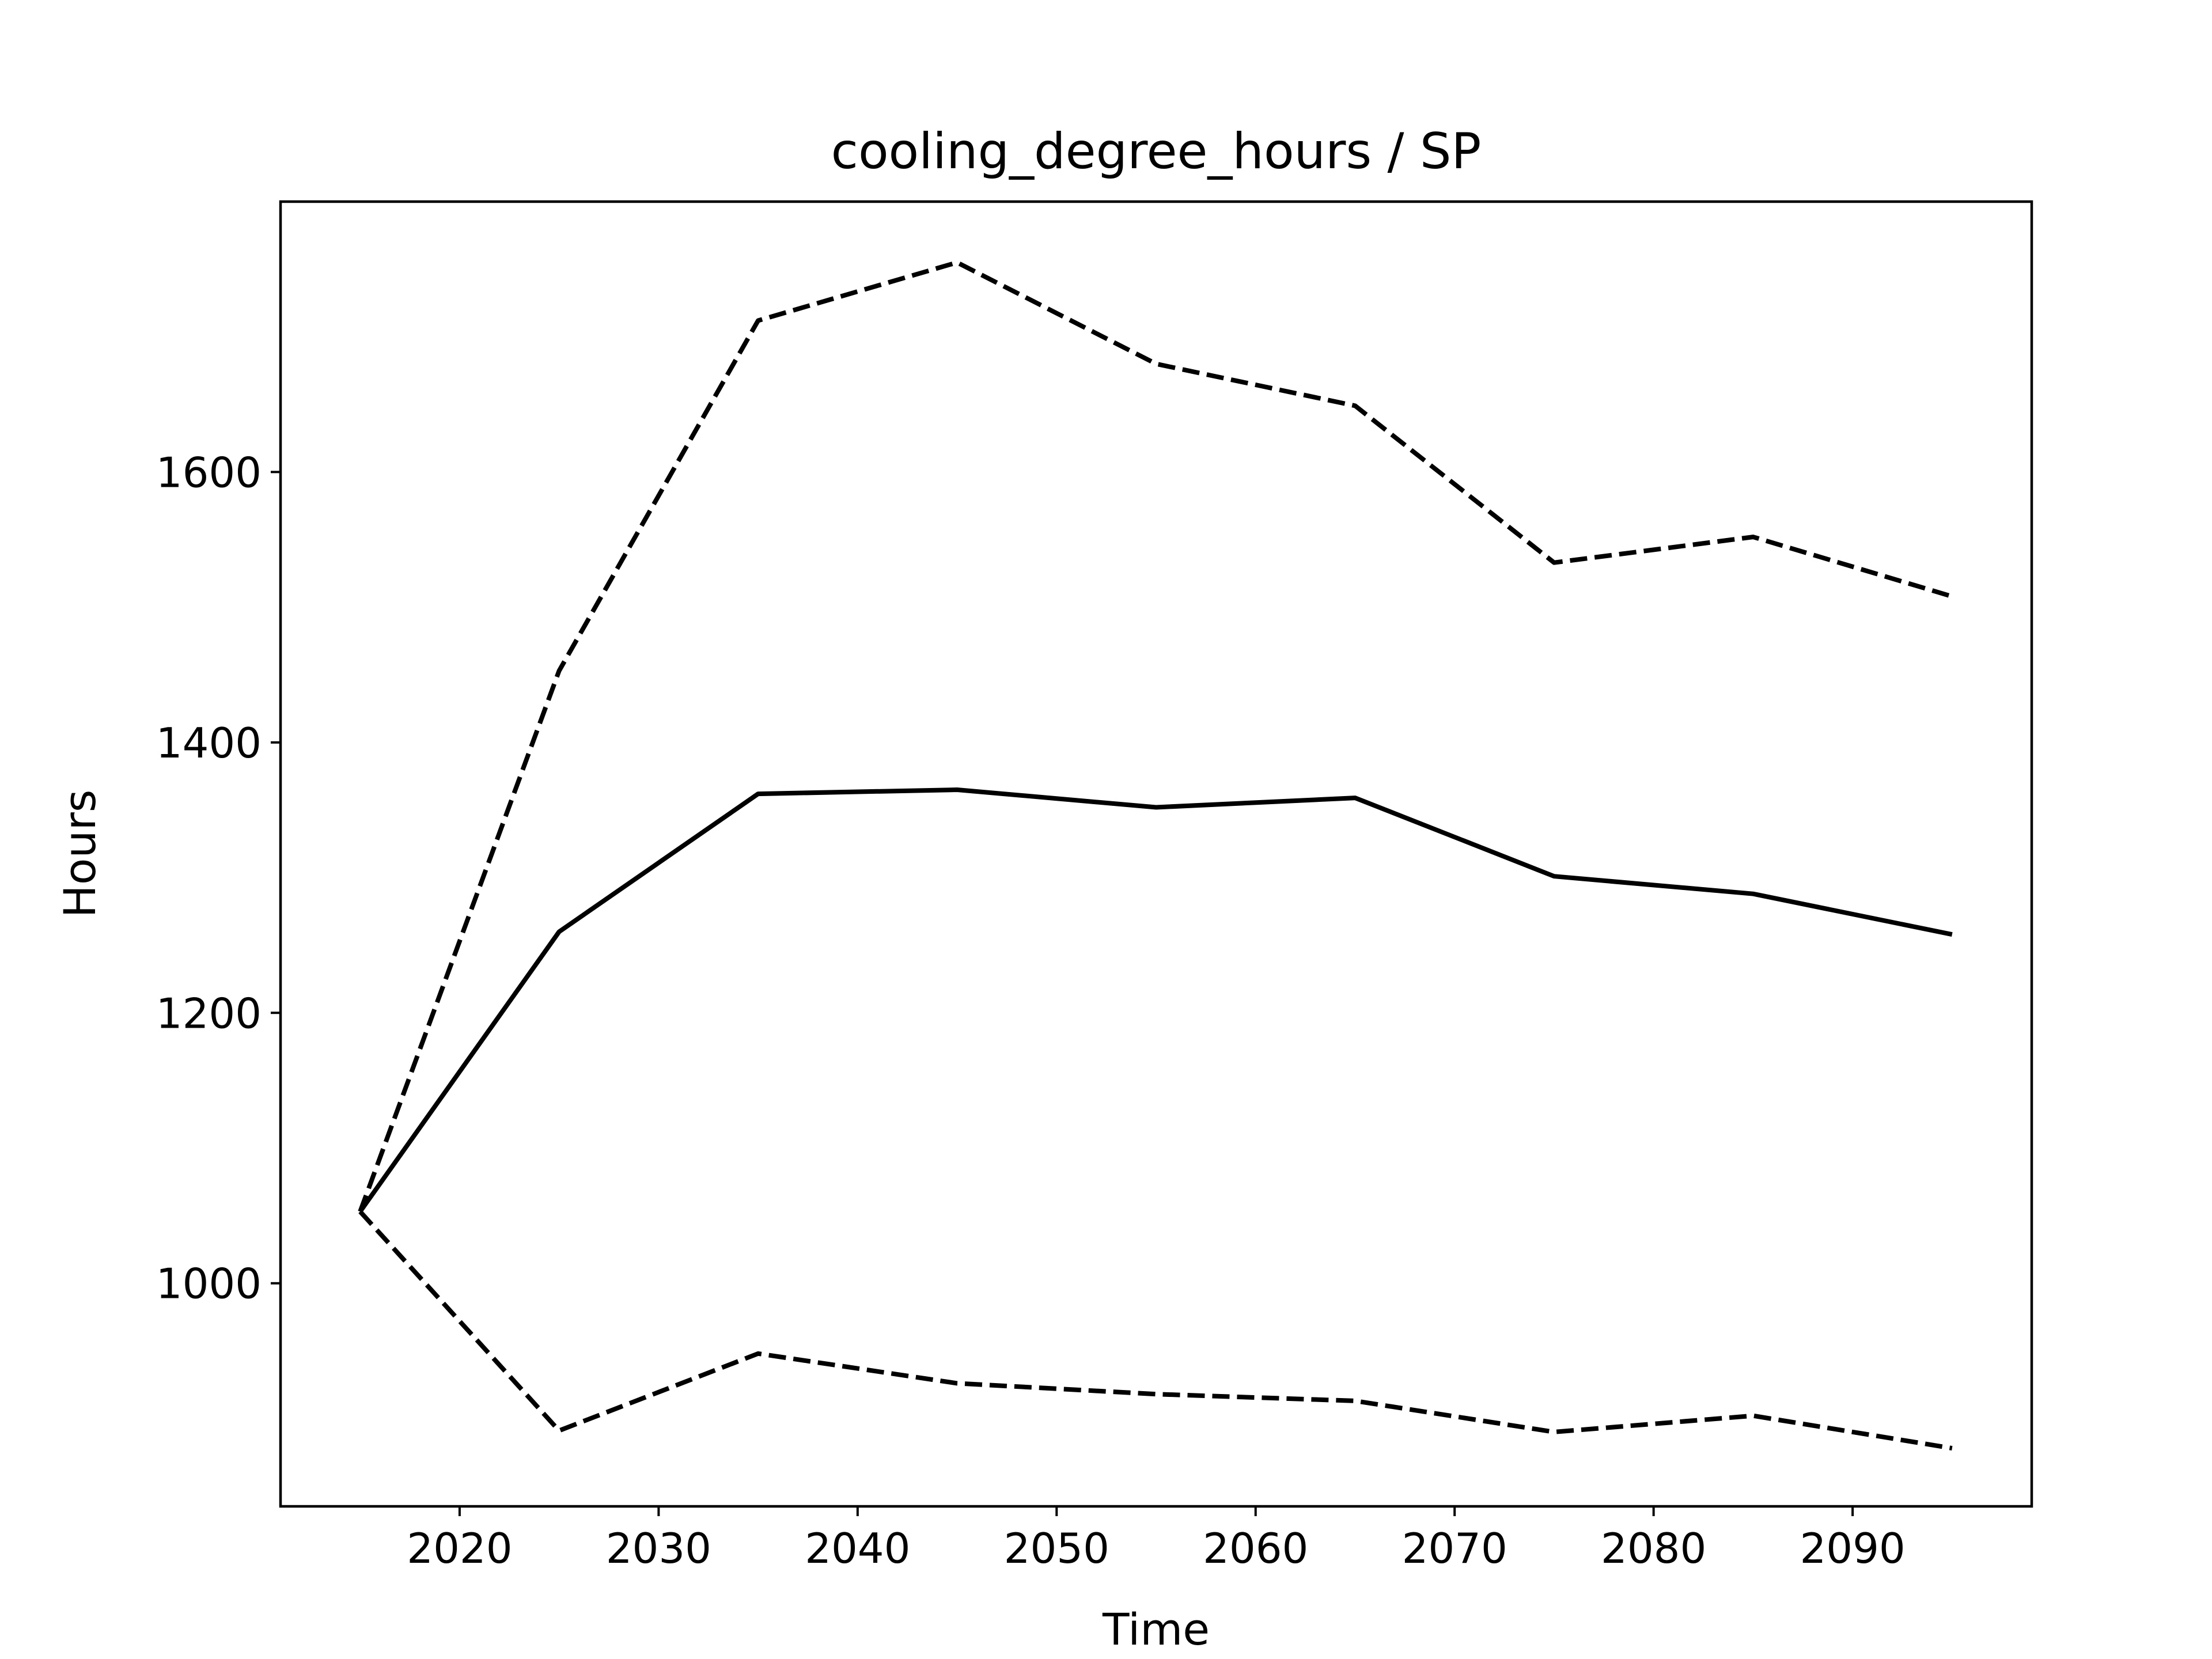 This screenshot has width=2212, height=1659. What do you see at coordinates (1156, 1539) in the screenshot?
I see `x-axis: 2020 2030 2040 2050 2060 2070 2080 2090` at bounding box center [1156, 1539].